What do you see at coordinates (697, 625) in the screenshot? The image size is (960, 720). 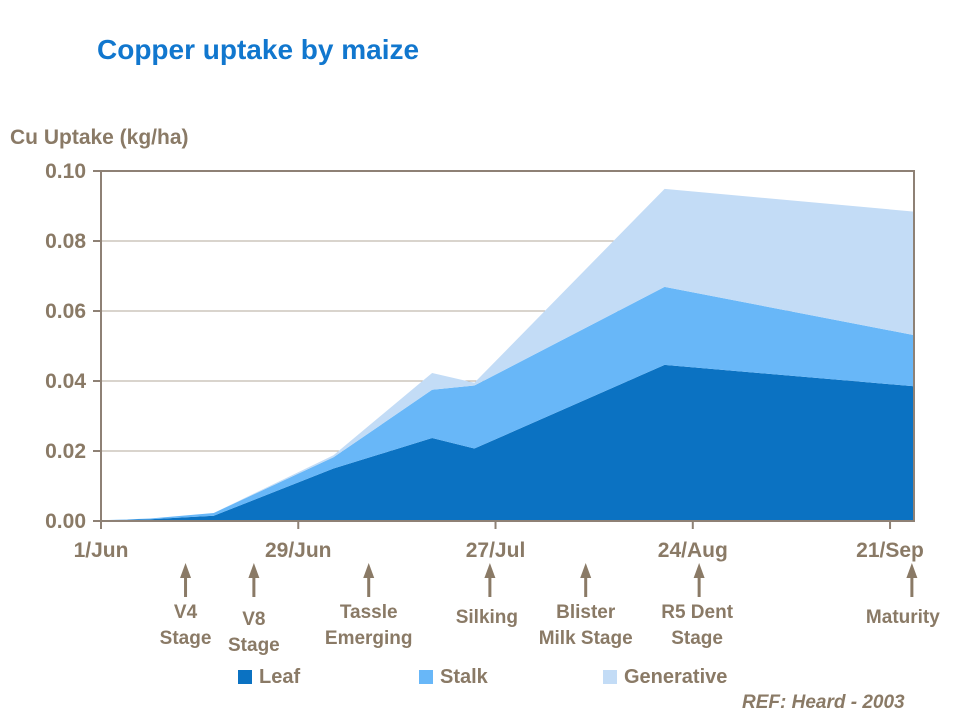 I see `stage-label: R5 Dent Stage` at bounding box center [697, 625].